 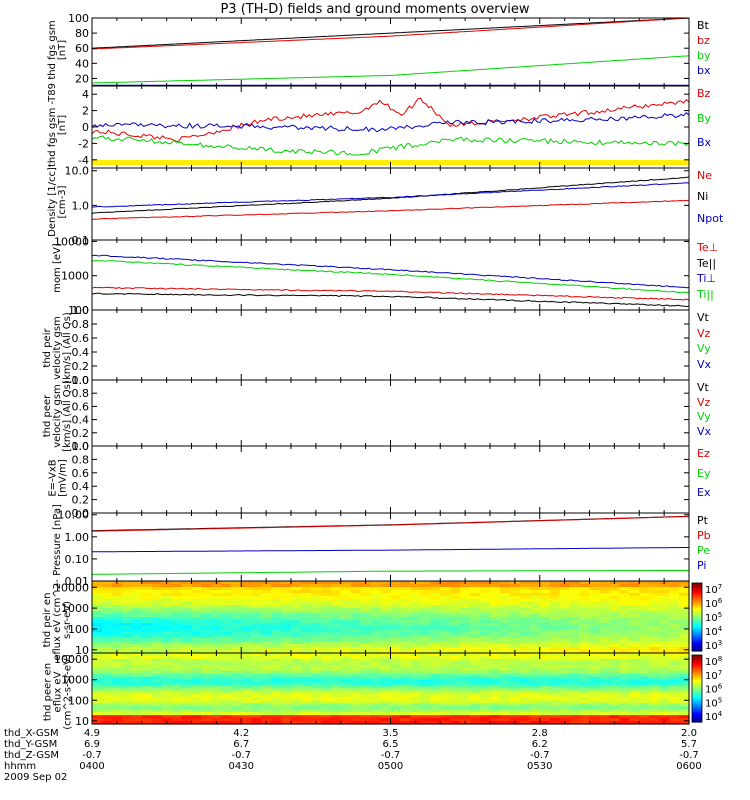 I want to click on ytick-label-2-0: 10.0, so click(x=77, y=171).